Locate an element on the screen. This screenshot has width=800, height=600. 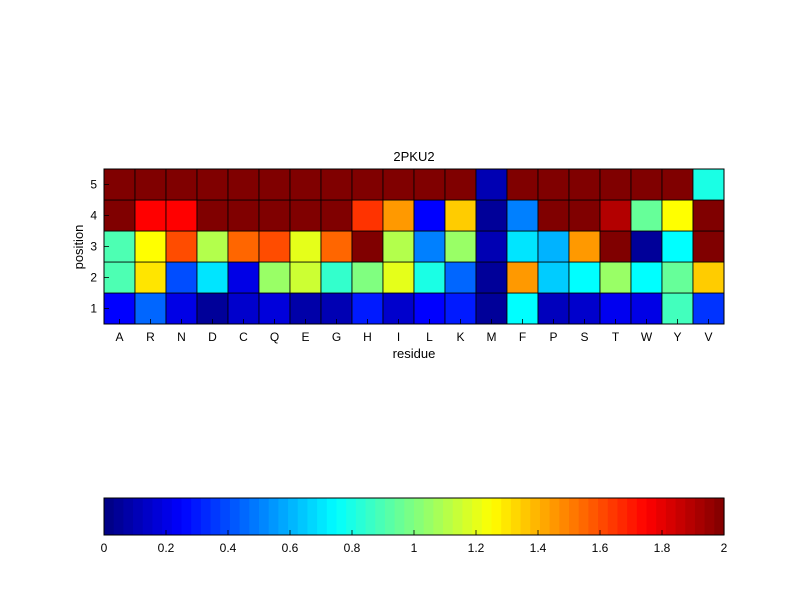
x-tick-label: H is located at coordinates (367, 337).